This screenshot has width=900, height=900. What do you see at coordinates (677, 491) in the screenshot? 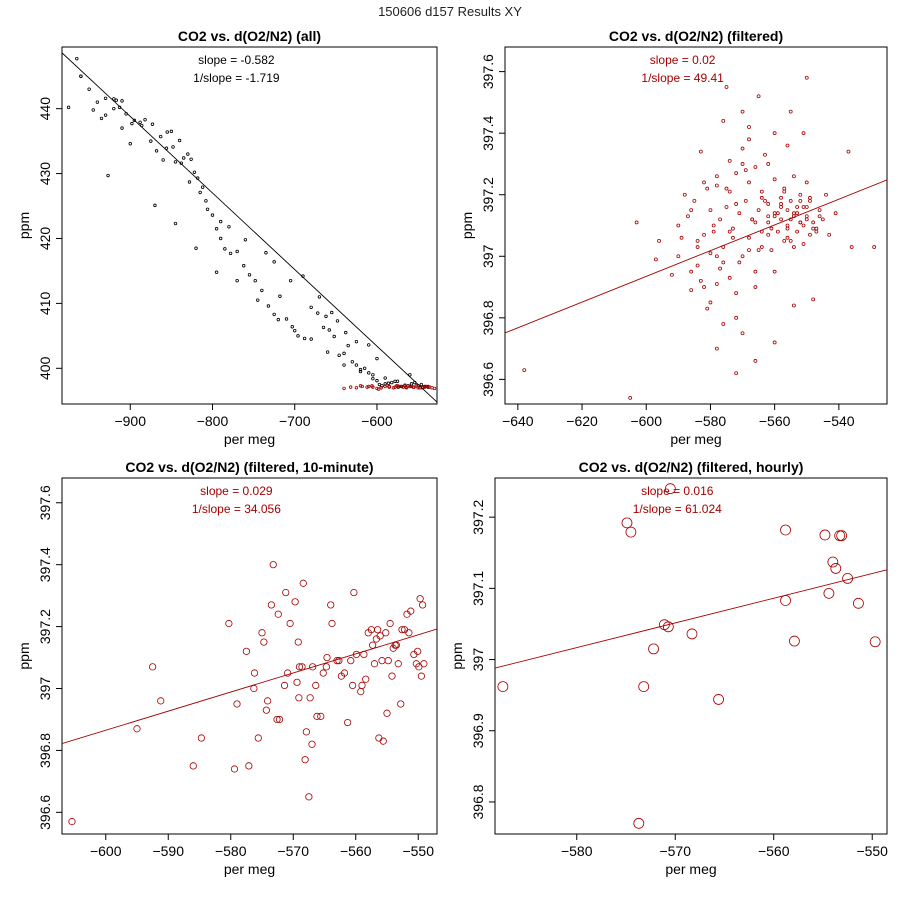
I see `slope-annotation: slope = 0.016` at bounding box center [677, 491].